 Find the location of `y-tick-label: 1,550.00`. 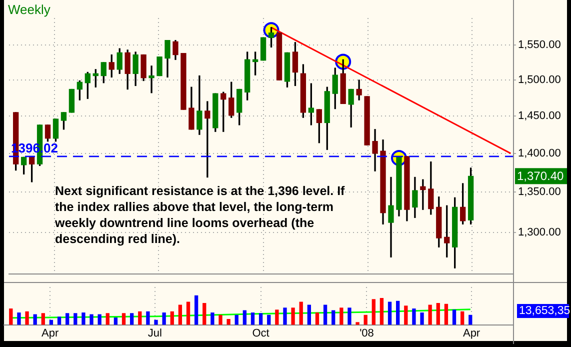

y-tick-label: 1,550.00 is located at coordinates (539, 45).